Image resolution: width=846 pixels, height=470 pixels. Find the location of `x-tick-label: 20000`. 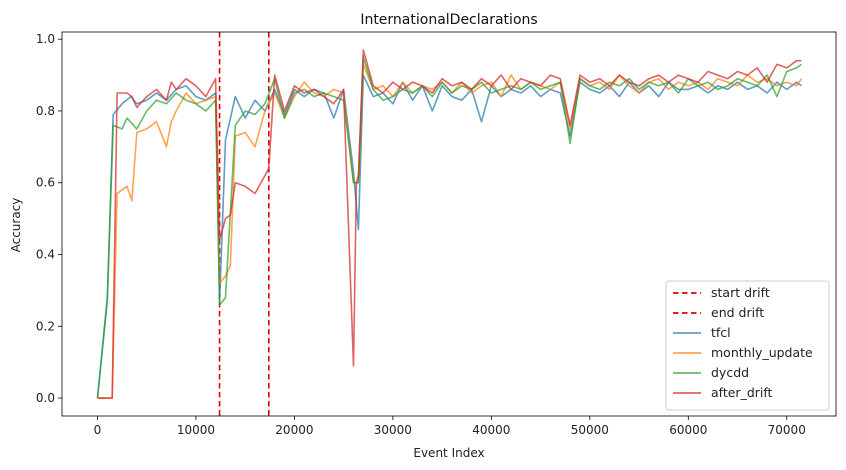

x-tick-label: 20000 is located at coordinates (294, 430).